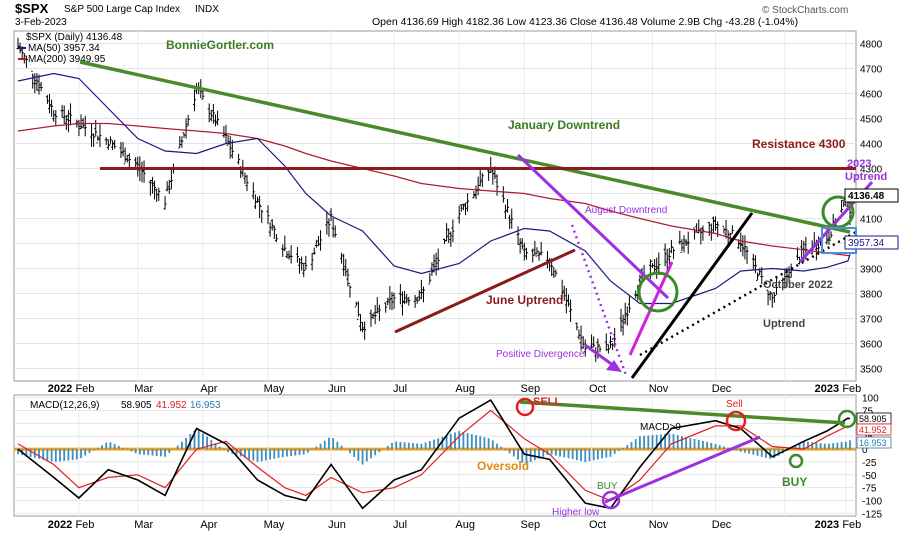 This screenshot has width=900, height=534. I want to click on label-june-uptrend: June Uptrend, so click(524, 300).